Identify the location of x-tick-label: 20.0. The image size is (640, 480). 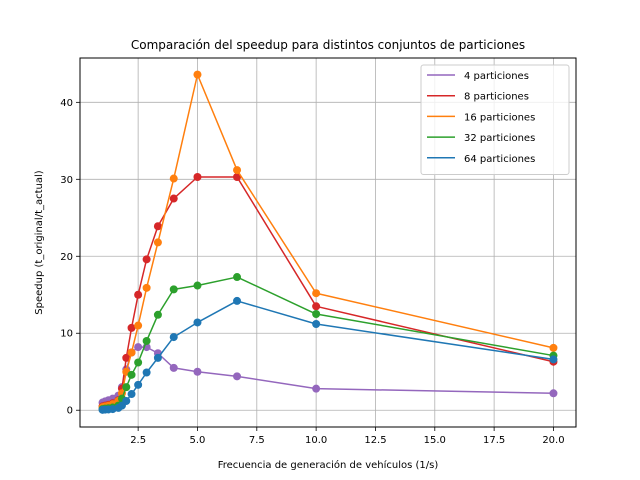
(553, 440).